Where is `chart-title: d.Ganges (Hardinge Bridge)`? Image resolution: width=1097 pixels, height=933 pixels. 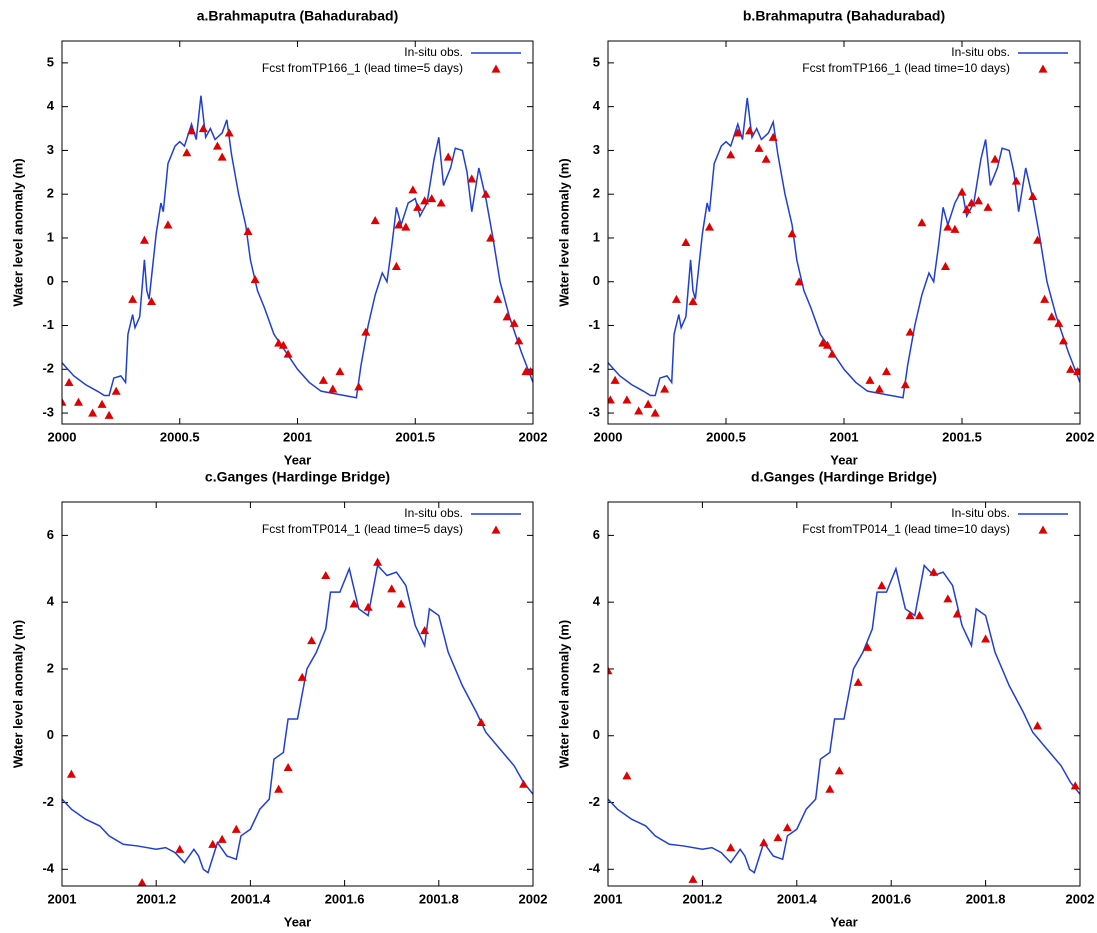 chart-title: d.Ganges (Hardinge Bridge) is located at coordinates (844, 477).